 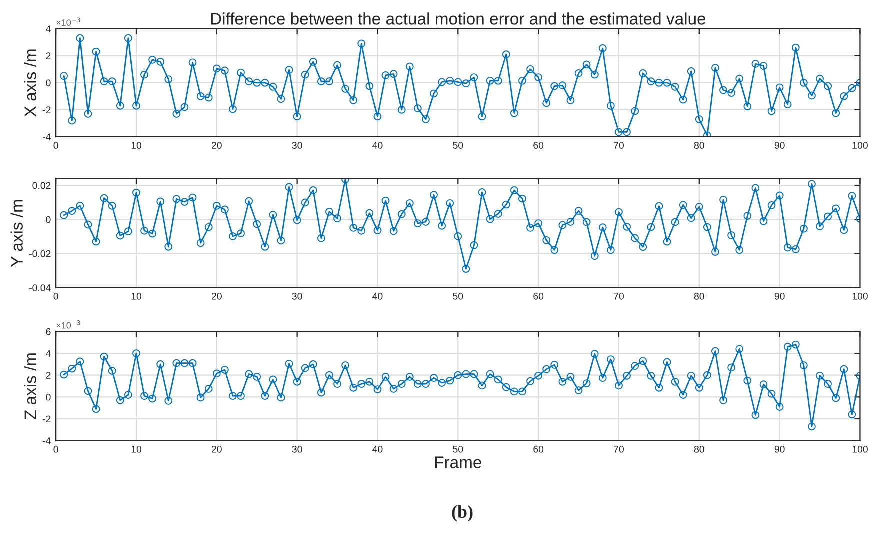 I want to click on text: (b), so click(x=462, y=513).